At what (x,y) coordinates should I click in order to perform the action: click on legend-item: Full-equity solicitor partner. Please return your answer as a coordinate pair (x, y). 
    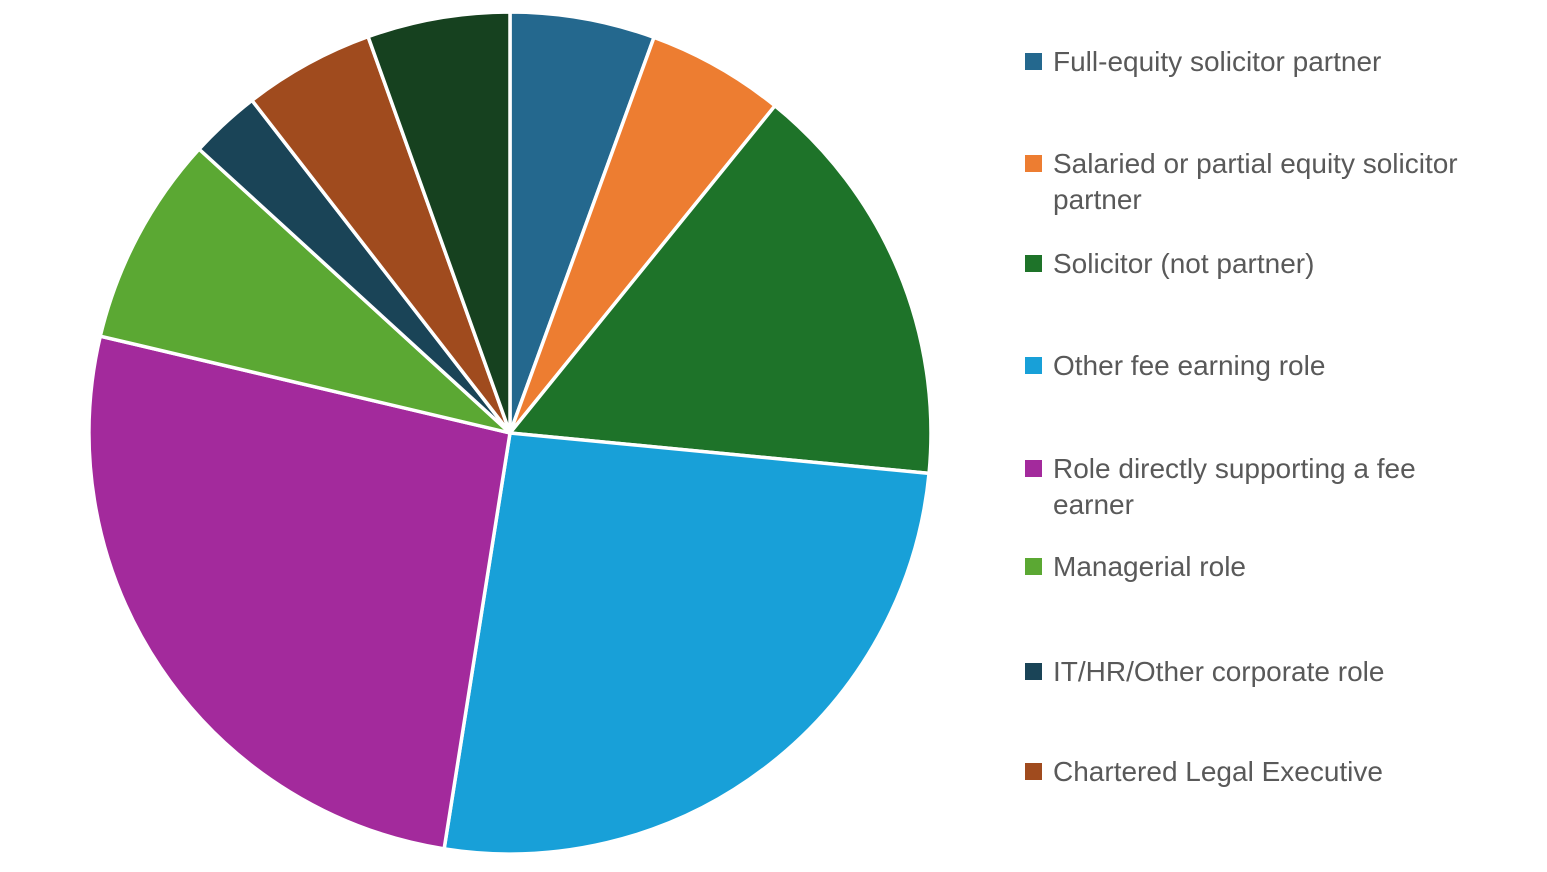
    Looking at the image, I should click on (1249, 62).